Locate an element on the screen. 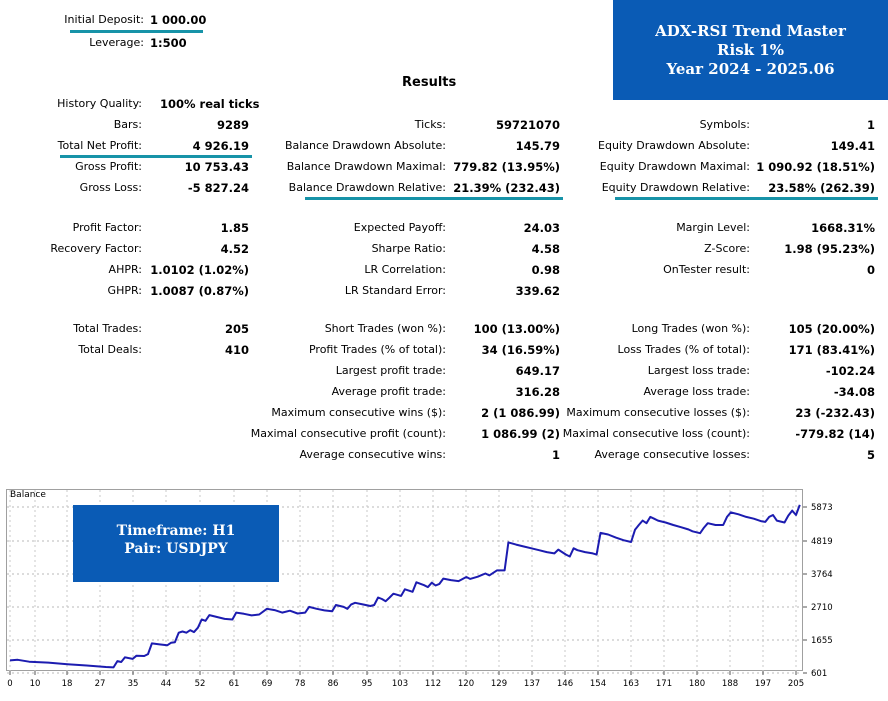 The height and width of the screenshot is (701, 888). gross-profit-value: 10 753.43 is located at coordinates (216, 167).